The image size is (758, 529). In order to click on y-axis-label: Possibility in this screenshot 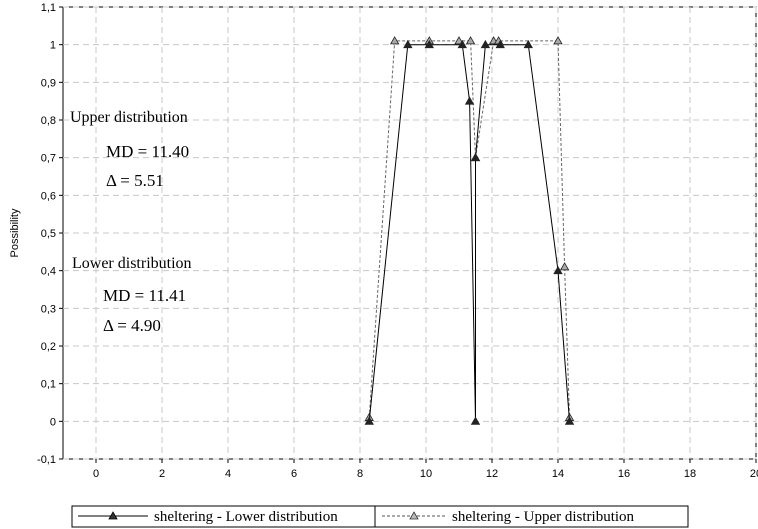, I will do `click(15, 232)`.